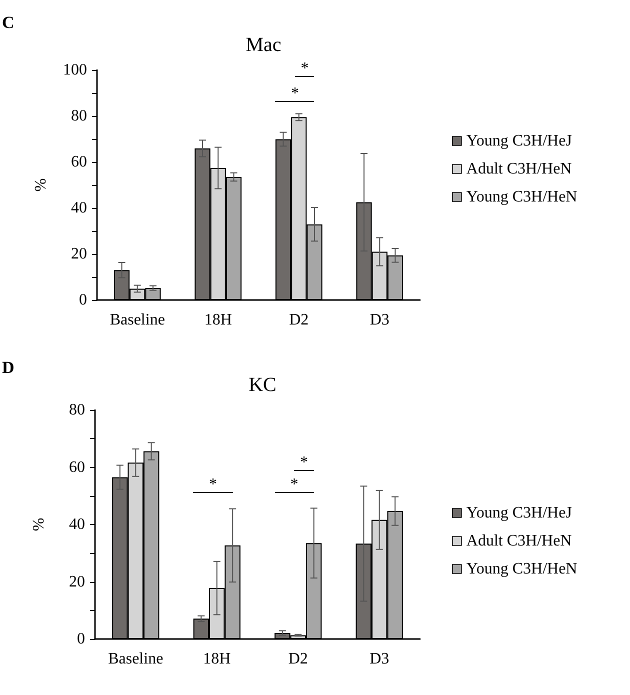  What do you see at coordinates (264, 45) in the screenshot?
I see `chart-title: Mac` at bounding box center [264, 45].